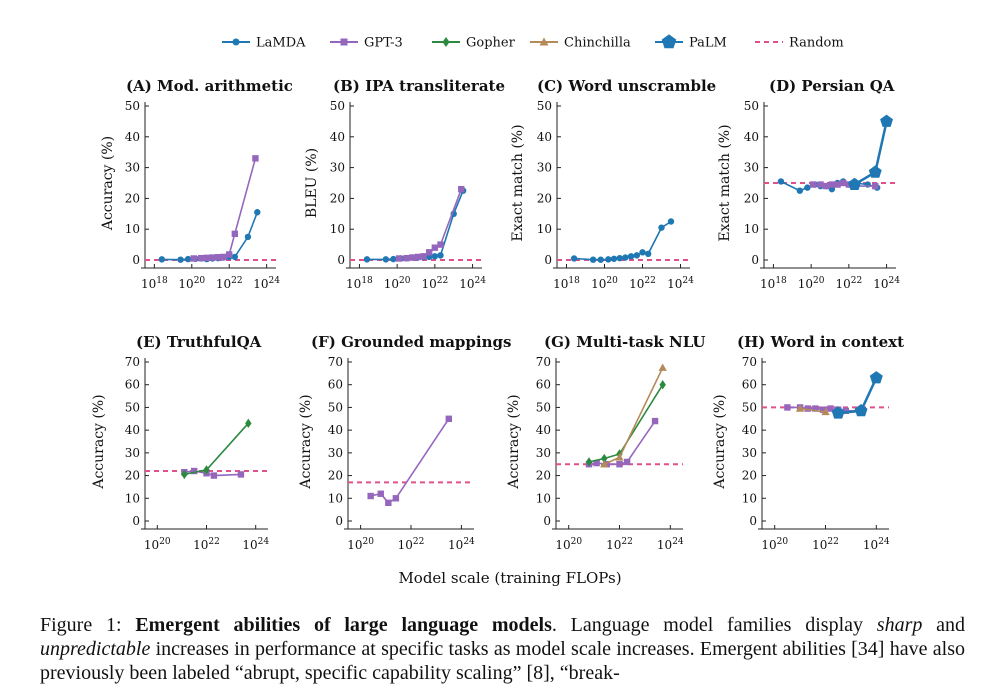 This screenshot has width=1000, height=685. I want to click on legend-label: GPT-3, so click(383, 43).